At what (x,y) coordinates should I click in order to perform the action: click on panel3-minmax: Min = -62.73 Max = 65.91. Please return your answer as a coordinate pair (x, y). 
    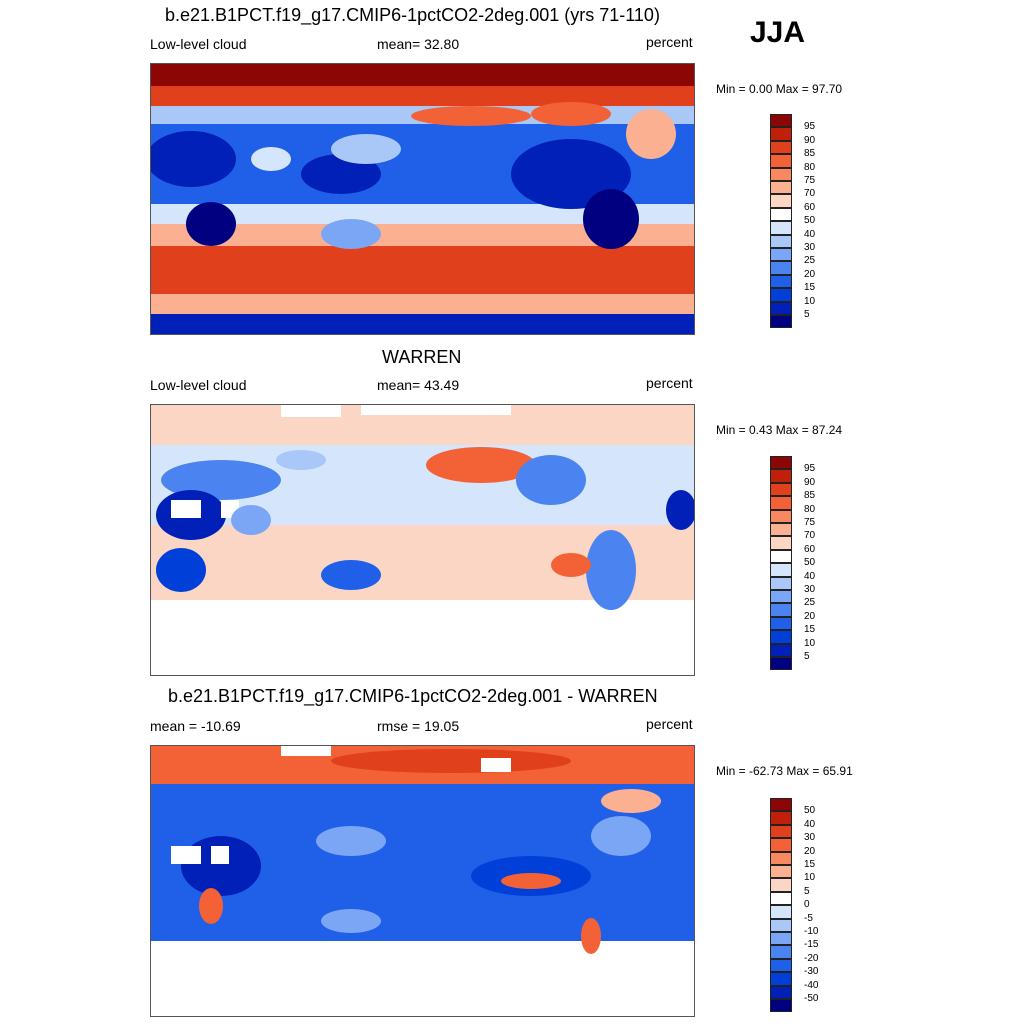
    Looking at the image, I should click on (784, 771).